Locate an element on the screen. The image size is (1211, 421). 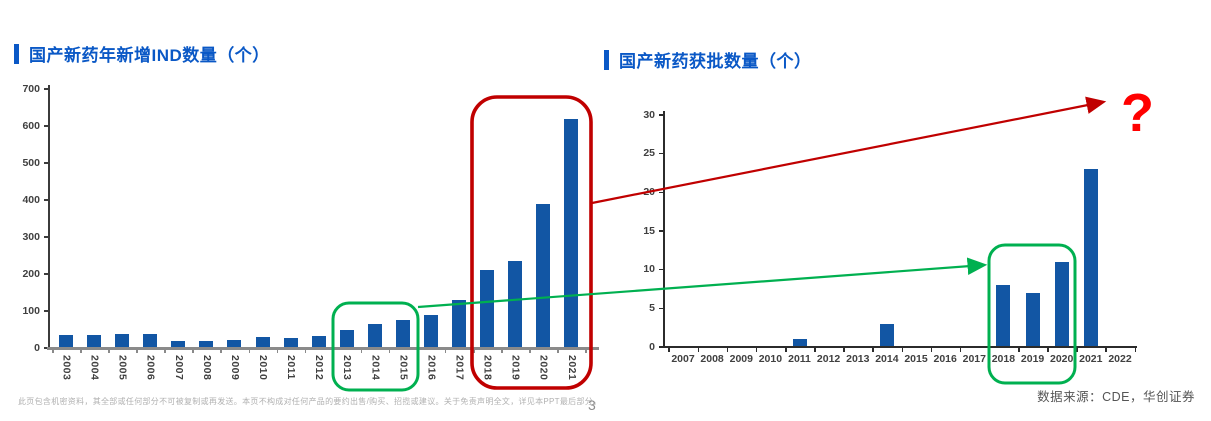
chart0-y-label-700: 700 is located at coordinates (31, 88).